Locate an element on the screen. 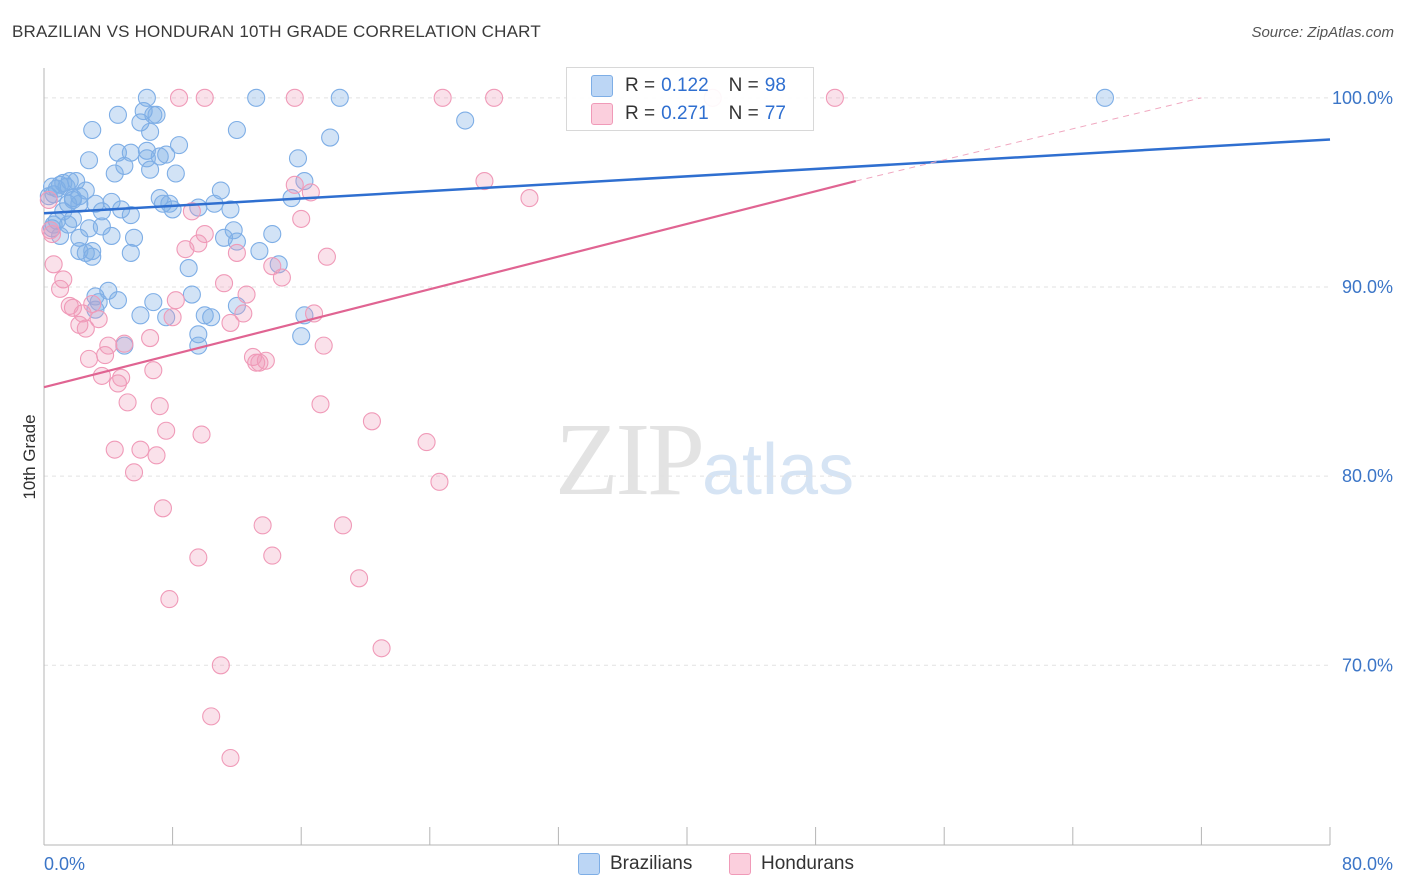 The image size is (1406, 892). legend-item-hondurans: Hondurans is located at coordinates (791, 864).